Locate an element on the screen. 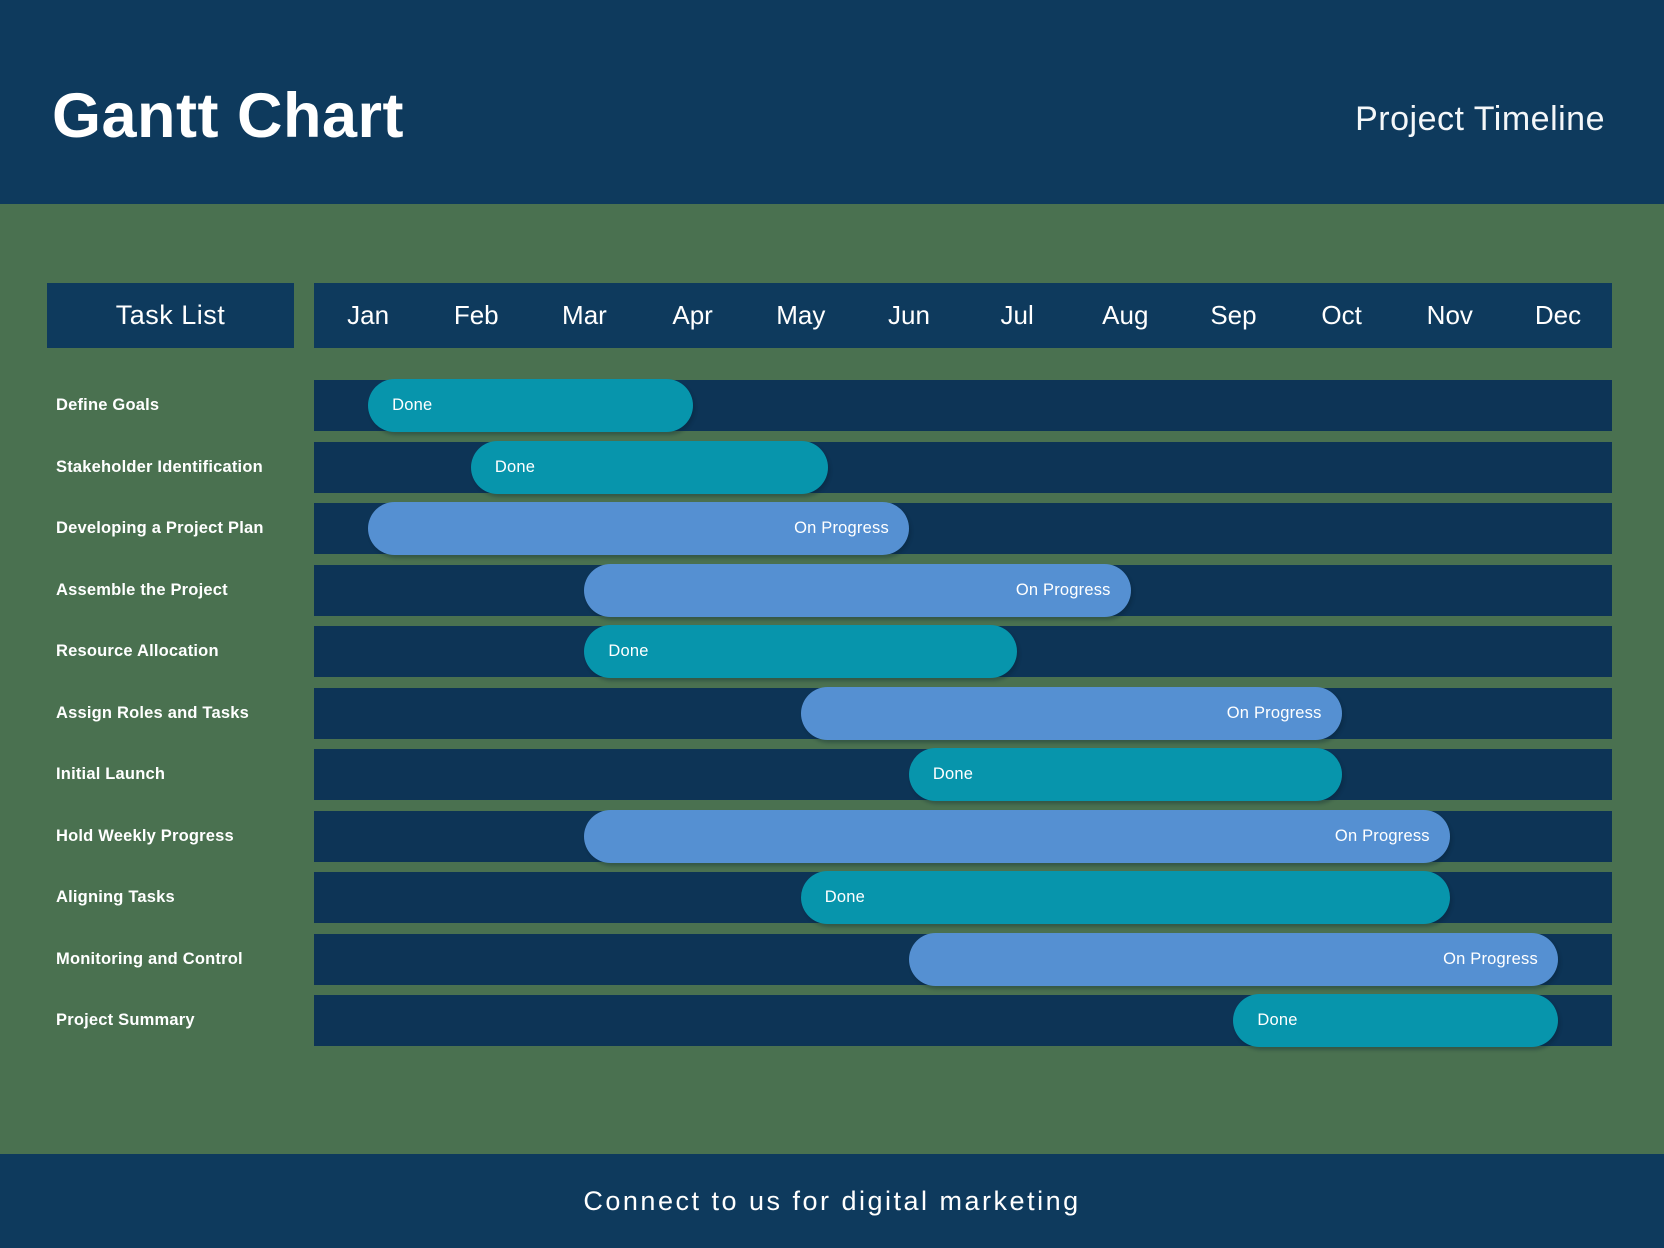 Image resolution: width=1664 pixels, height=1248 pixels. month-label-apr: Apr is located at coordinates (692, 315).